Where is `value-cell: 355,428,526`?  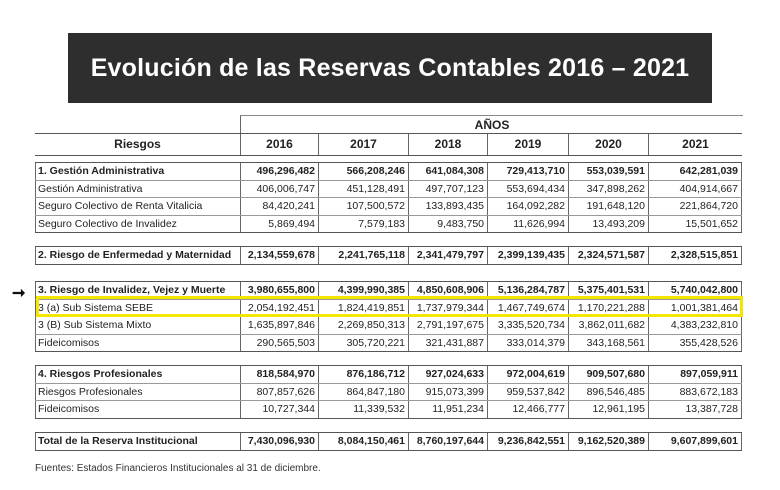 value-cell: 355,428,526 is located at coordinates (695, 342).